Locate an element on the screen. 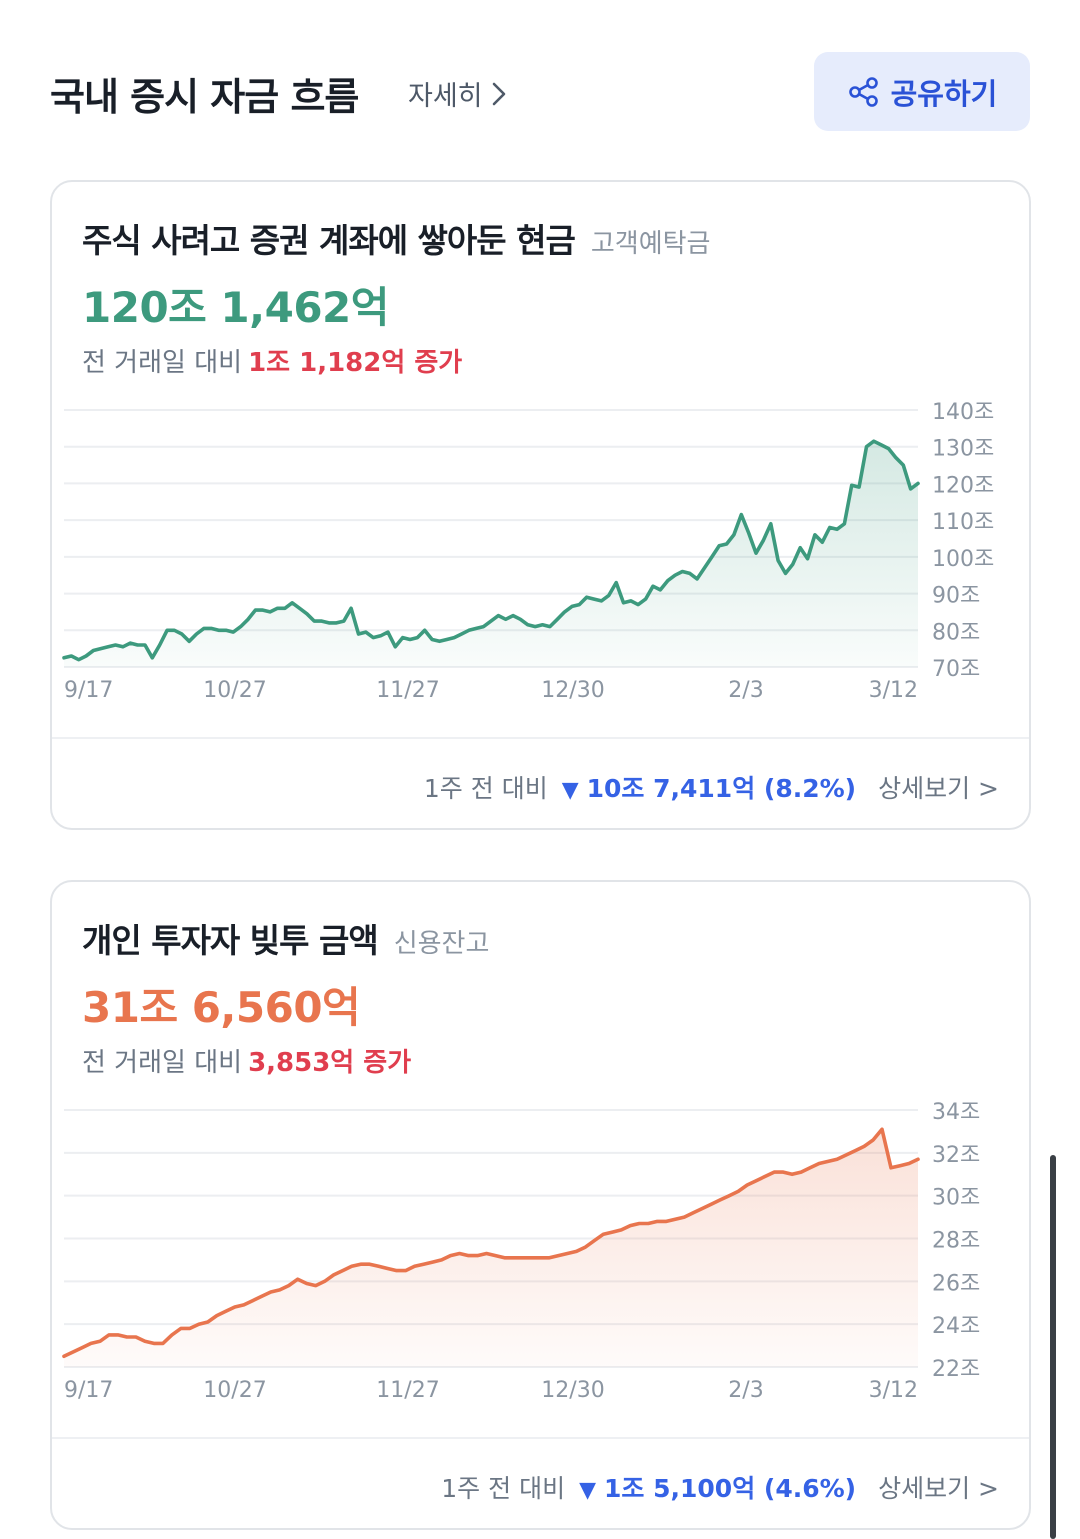 The height and width of the screenshot is (1539, 1080). card-title-row: 주식 사려고 증권 계좌에 쌓아둔 현금 고객예탁금 is located at coordinates (396, 238).